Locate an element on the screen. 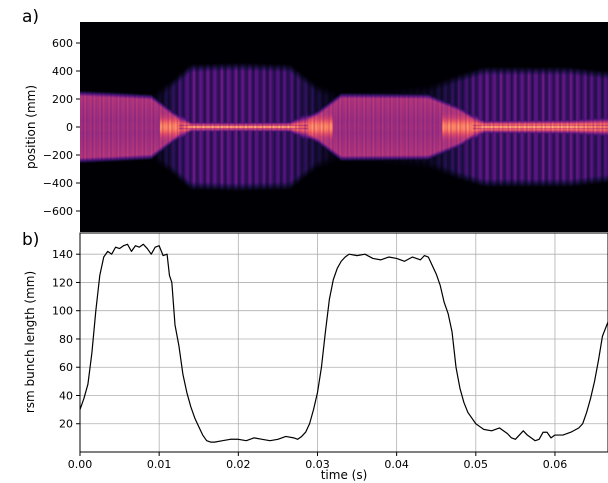 The height and width of the screenshot is (483, 608). panel-b-y-ticks: 20 40 60 80 100 120 140 is located at coordinates (66, 339).